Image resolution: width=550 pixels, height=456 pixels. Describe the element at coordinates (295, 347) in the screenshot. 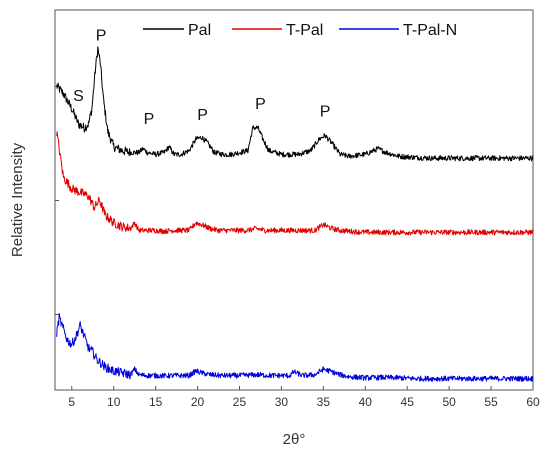

I see `series-line-t-pal-n` at that location.